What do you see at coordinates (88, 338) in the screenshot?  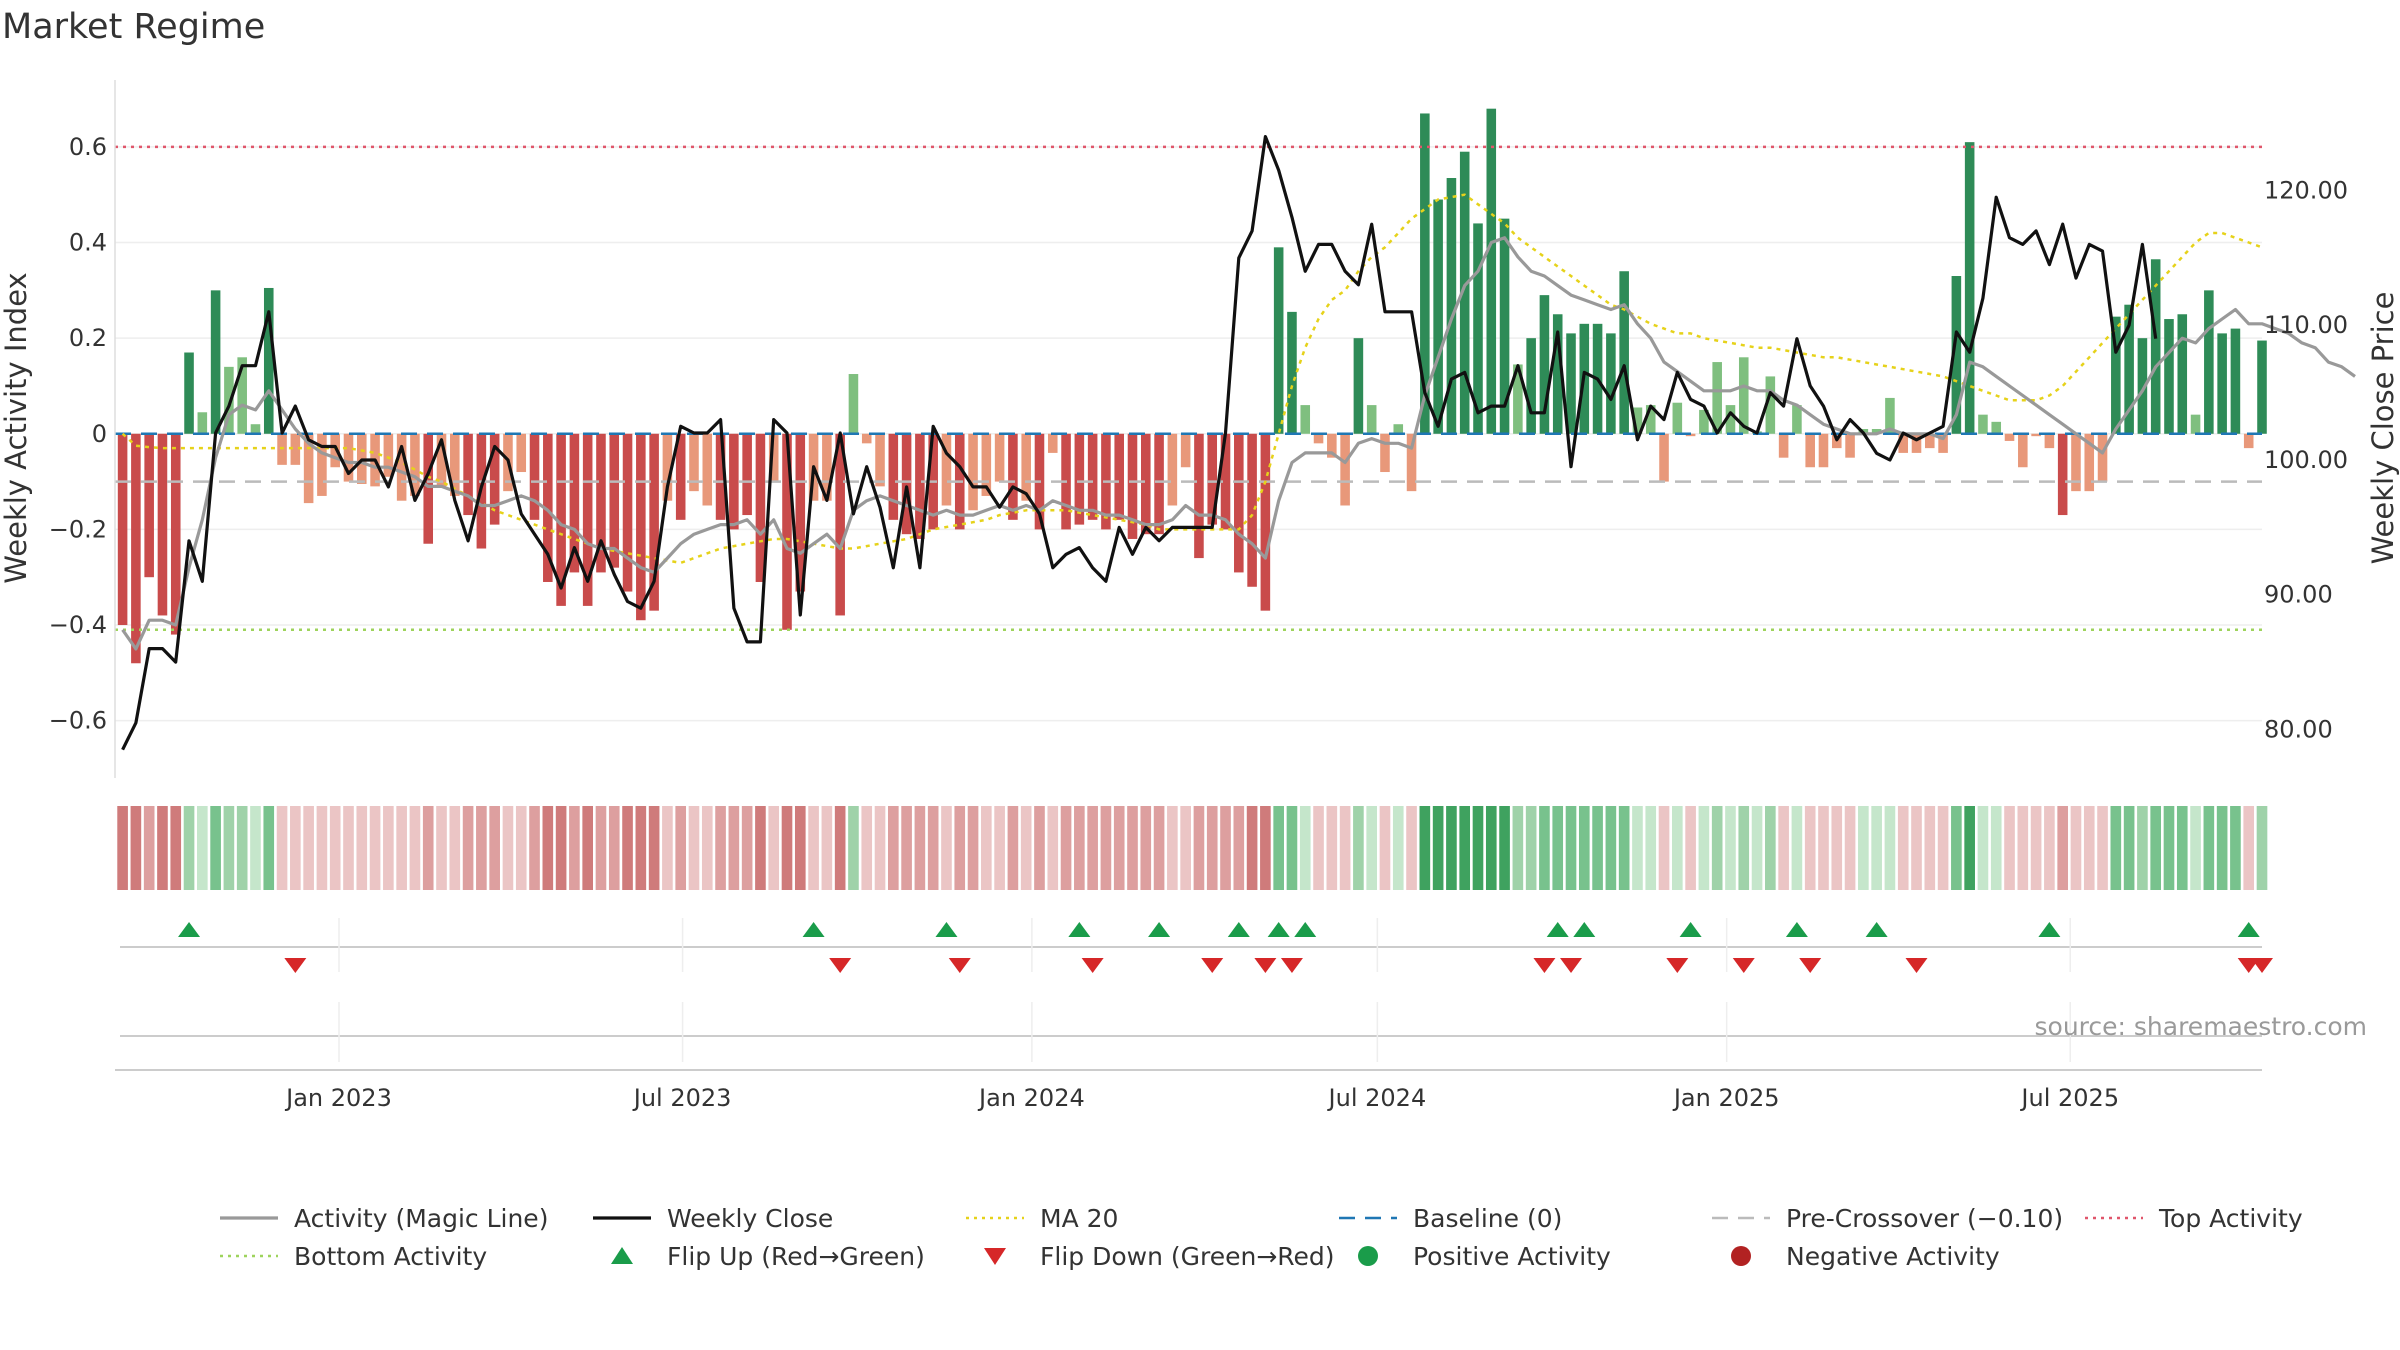 I see `y-left-tick-label: 0.2` at bounding box center [88, 338].